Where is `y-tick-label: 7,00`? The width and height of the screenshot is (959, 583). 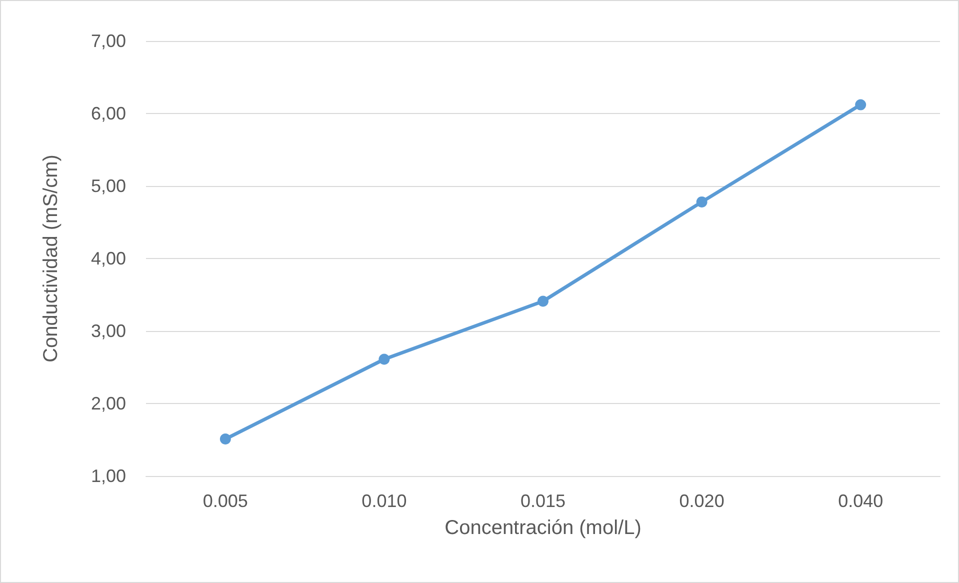 y-tick-label: 7,00 is located at coordinates (108, 41).